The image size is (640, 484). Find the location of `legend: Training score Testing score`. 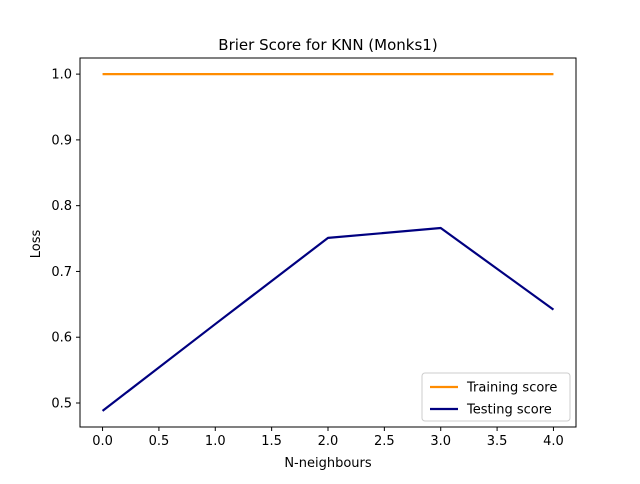

legend: Training score Testing score is located at coordinates (496, 397).